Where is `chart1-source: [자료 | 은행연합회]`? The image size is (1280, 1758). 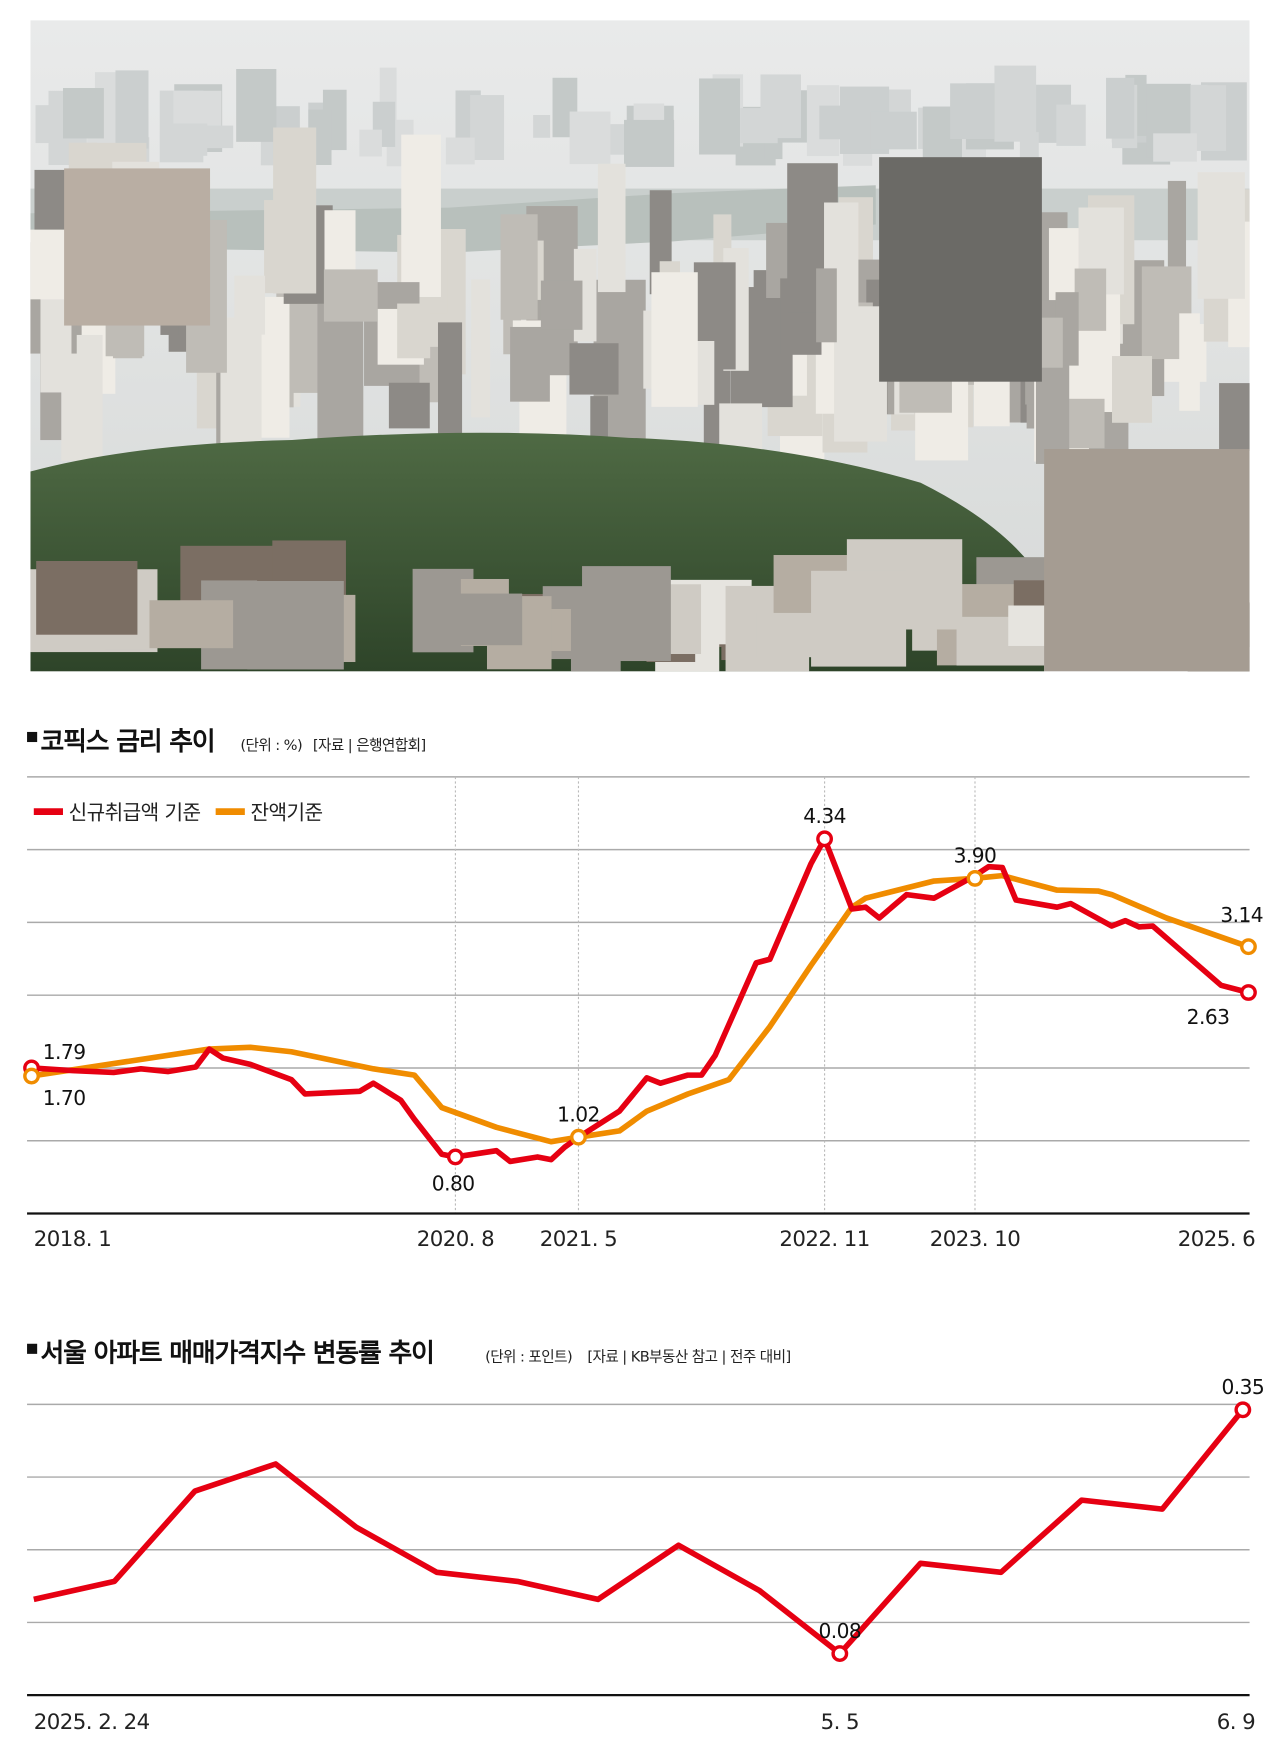 chart1-source: [자료 | 은행연합회] is located at coordinates (369, 745).